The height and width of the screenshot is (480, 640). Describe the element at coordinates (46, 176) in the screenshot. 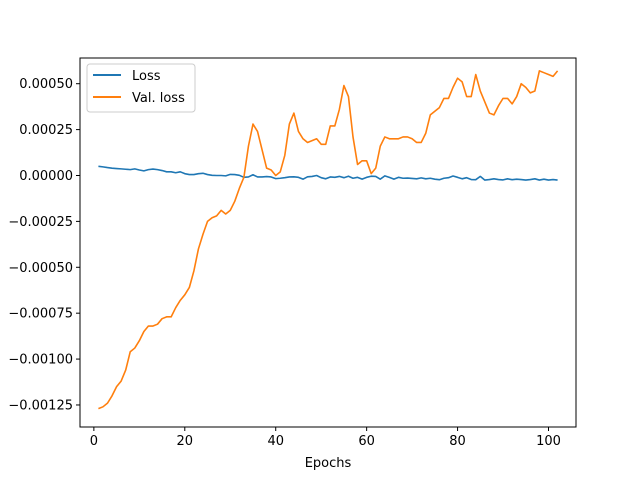

I see `y-tick-label: 0.00000` at that location.